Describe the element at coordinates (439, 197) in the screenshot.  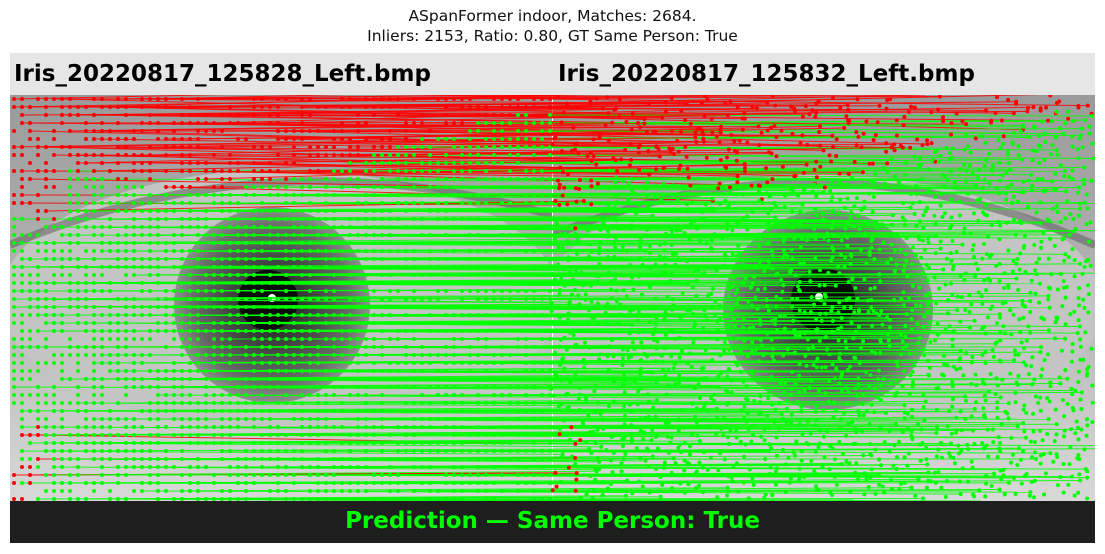
I see `inlier-match-line` at that location.